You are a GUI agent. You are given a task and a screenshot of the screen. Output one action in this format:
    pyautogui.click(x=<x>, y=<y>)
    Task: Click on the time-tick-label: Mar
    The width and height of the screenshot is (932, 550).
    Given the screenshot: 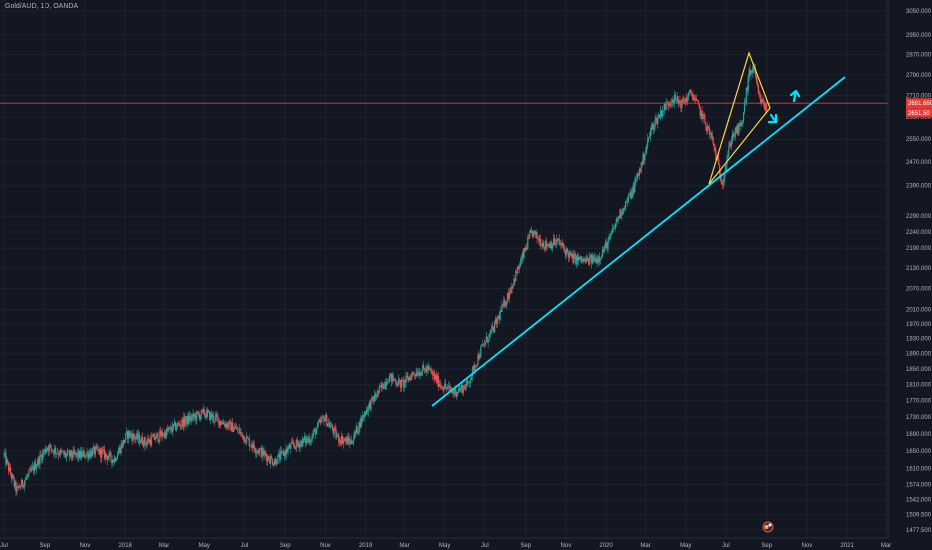 What is the action you would take?
    pyautogui.click(x=645, y=546)
    